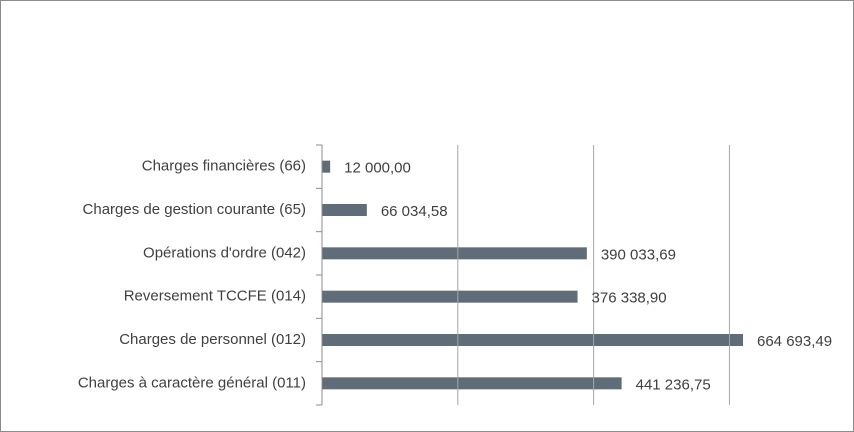  What do you see at coordinates (192, 382) in the screenshot?
I see `y-tick-label: Charges à caractère général (011)` at bounding box center [192, 382].